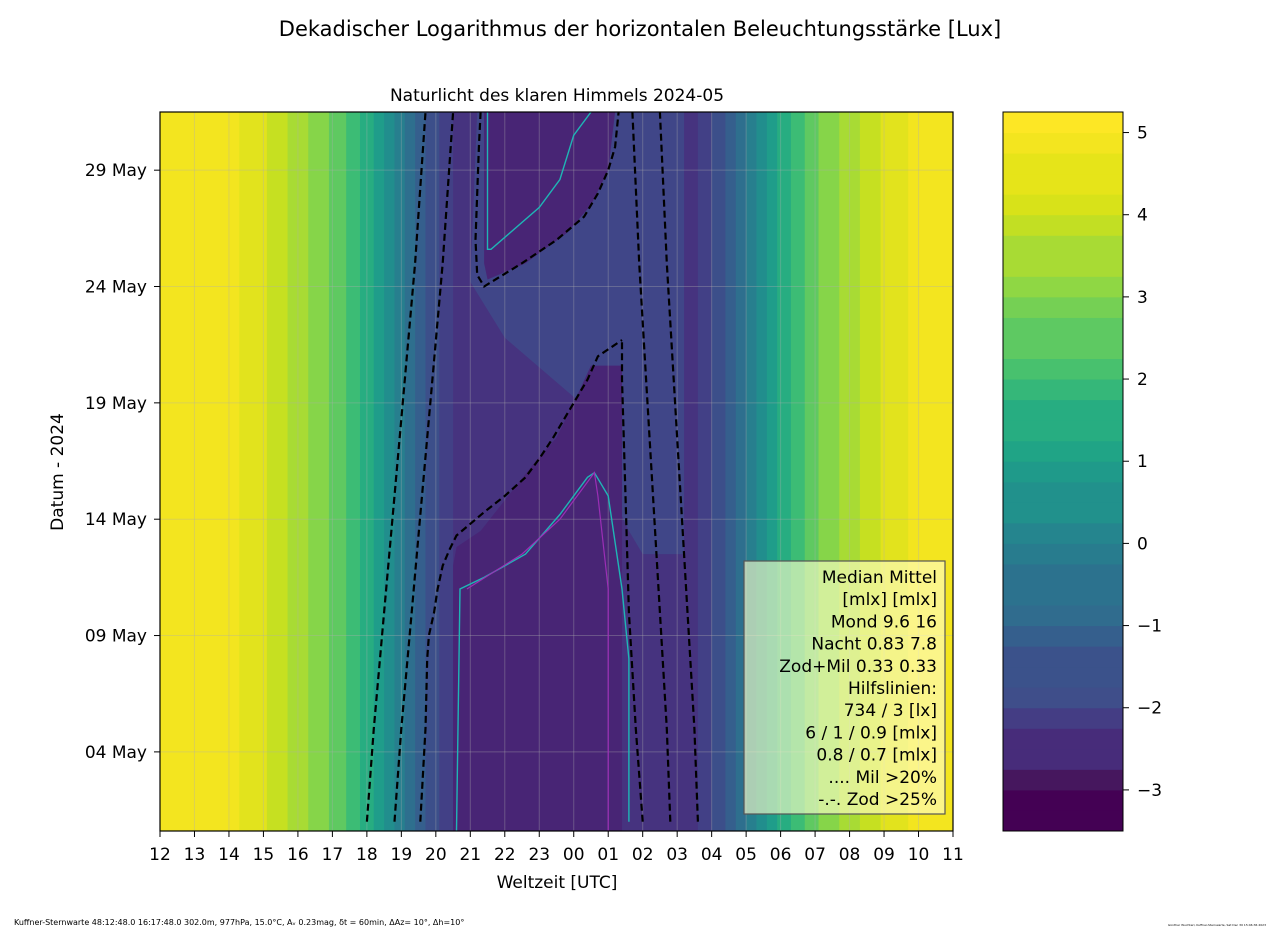  What do you see at coordinates (651, 467) in the screenshot?
I see `contour-dawn_3lx` at bounding box center [651, 467].